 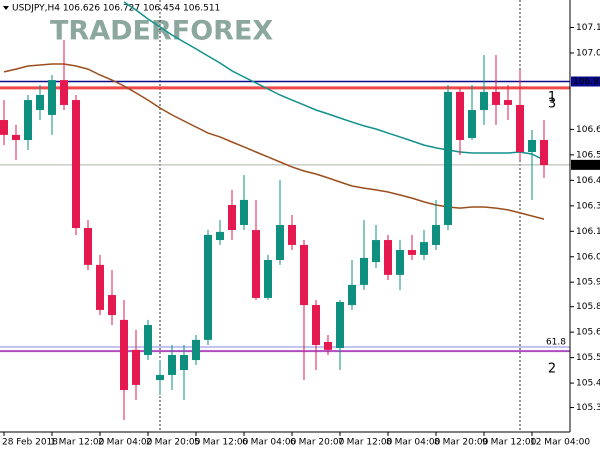 I want to click on y-tick-label: 105.815, so click(x=588, y=307).